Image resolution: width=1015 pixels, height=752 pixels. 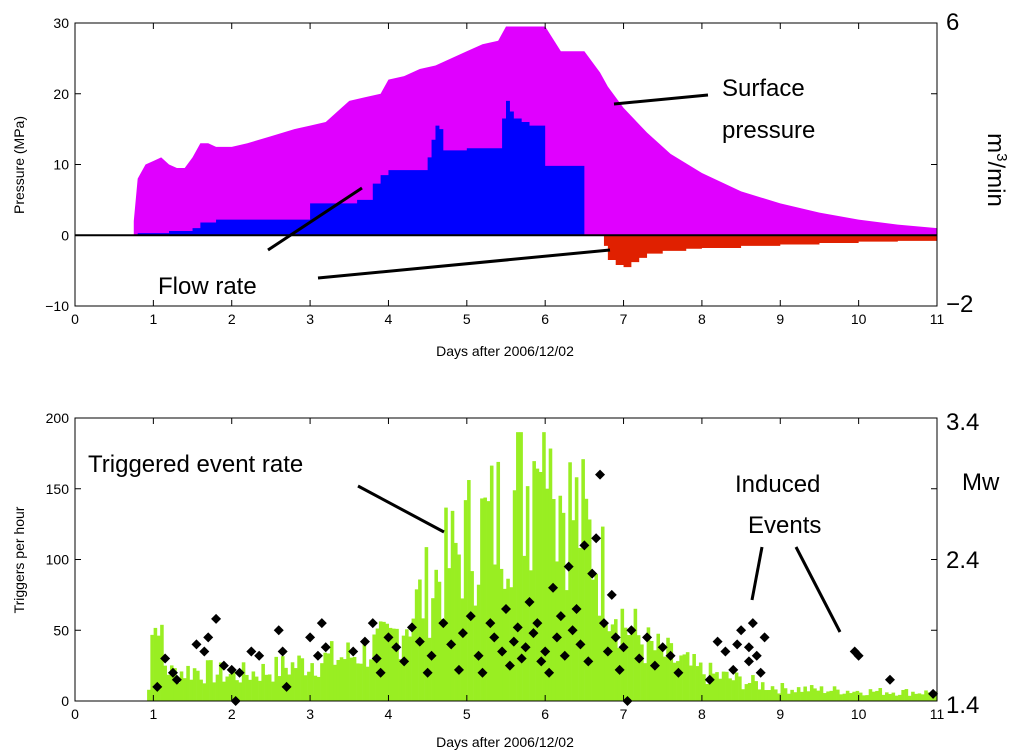 I want to click on y-tick-label: 200, so click(x=58, y=418).